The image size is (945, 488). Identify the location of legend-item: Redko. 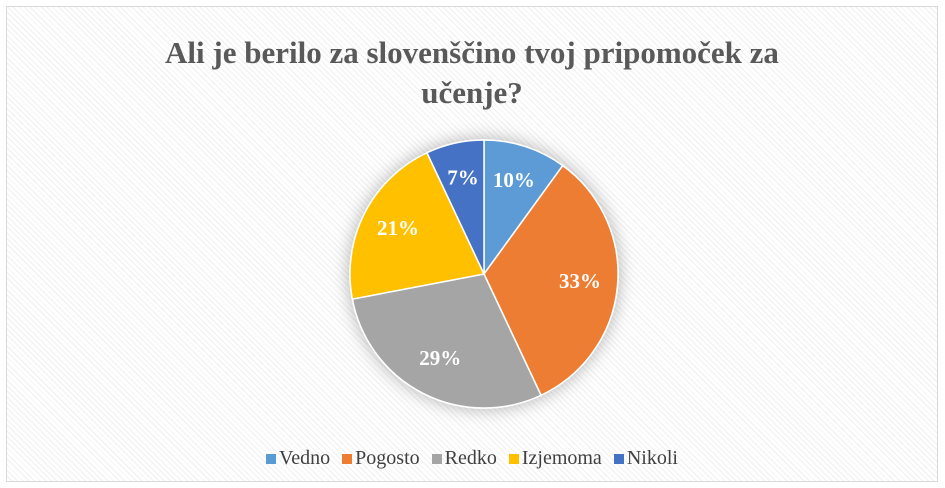
(464, 458).